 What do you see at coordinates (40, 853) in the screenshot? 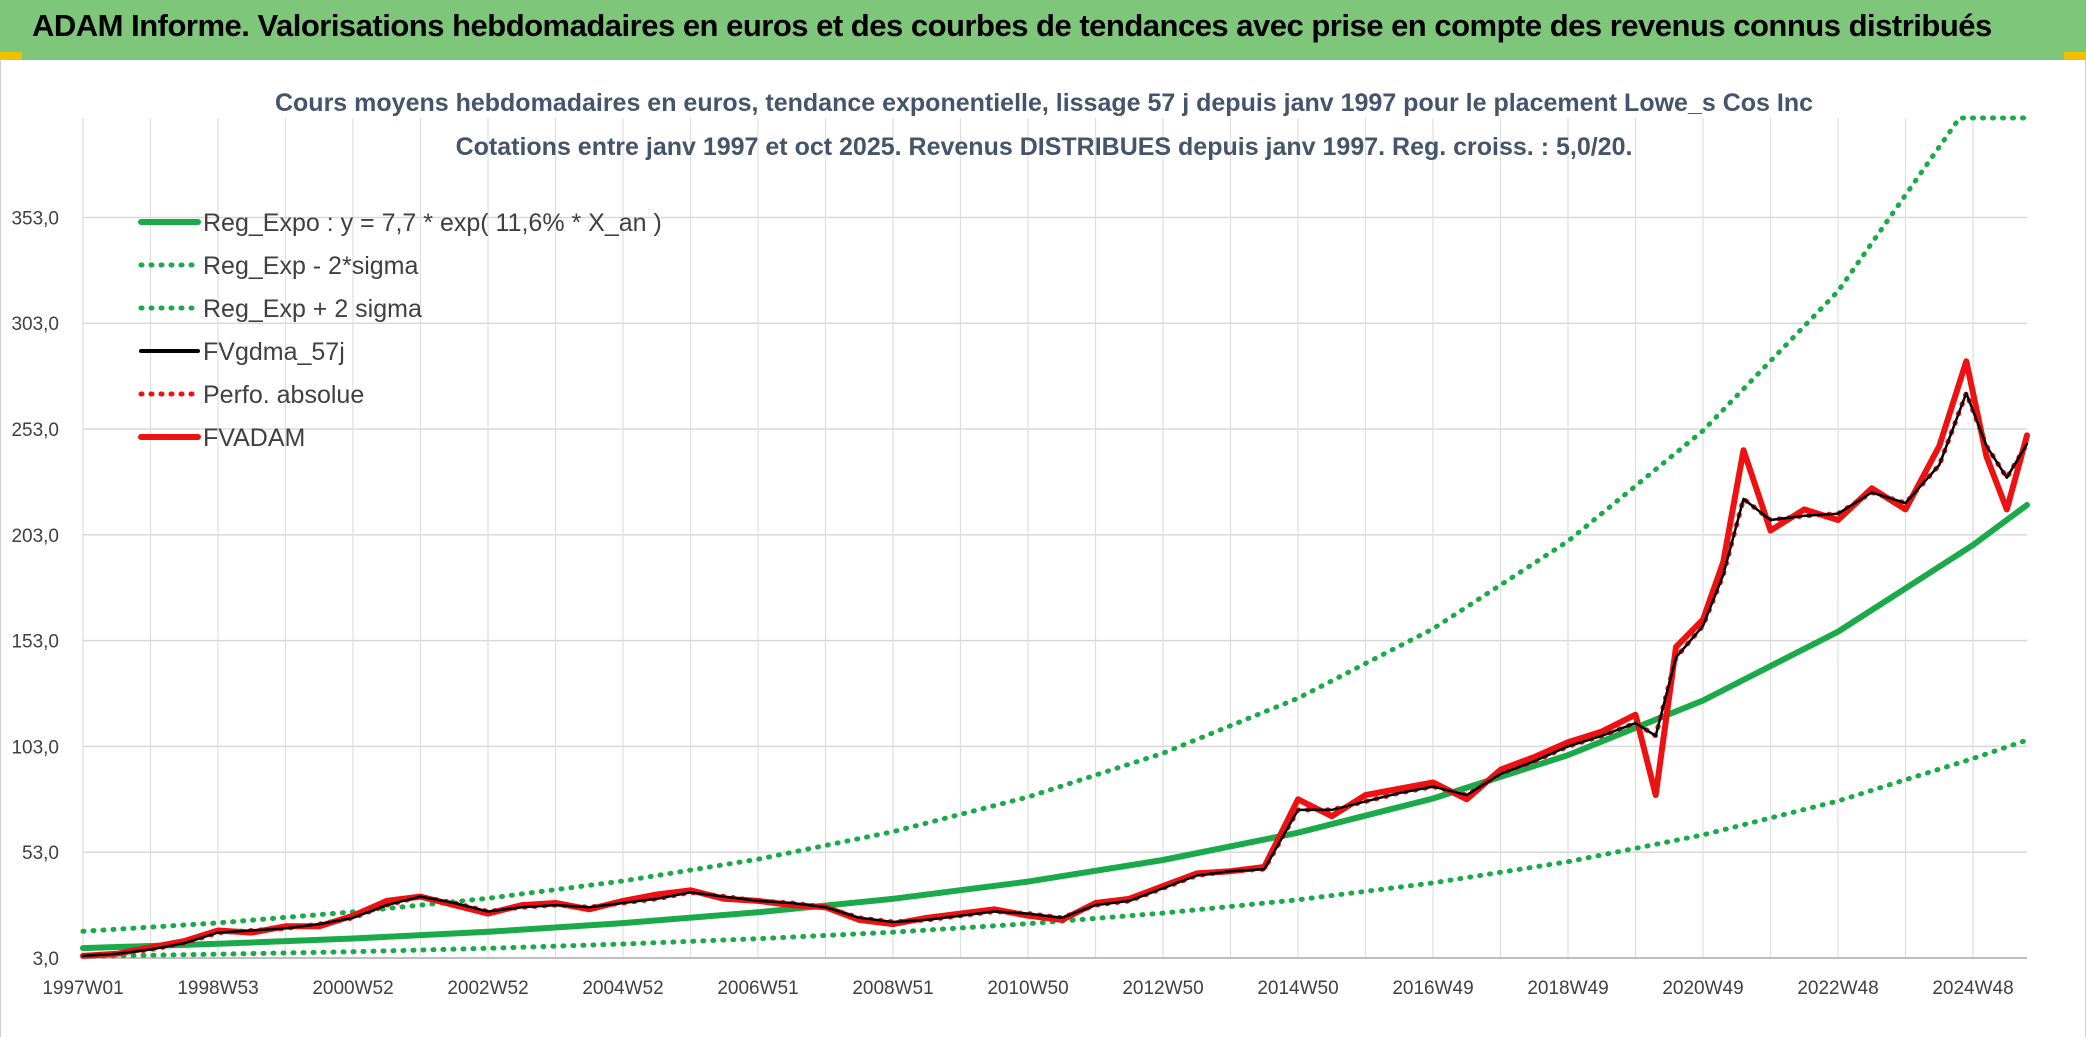
I see `y-tick-label: 53,0` at bounding box center [40, 853].